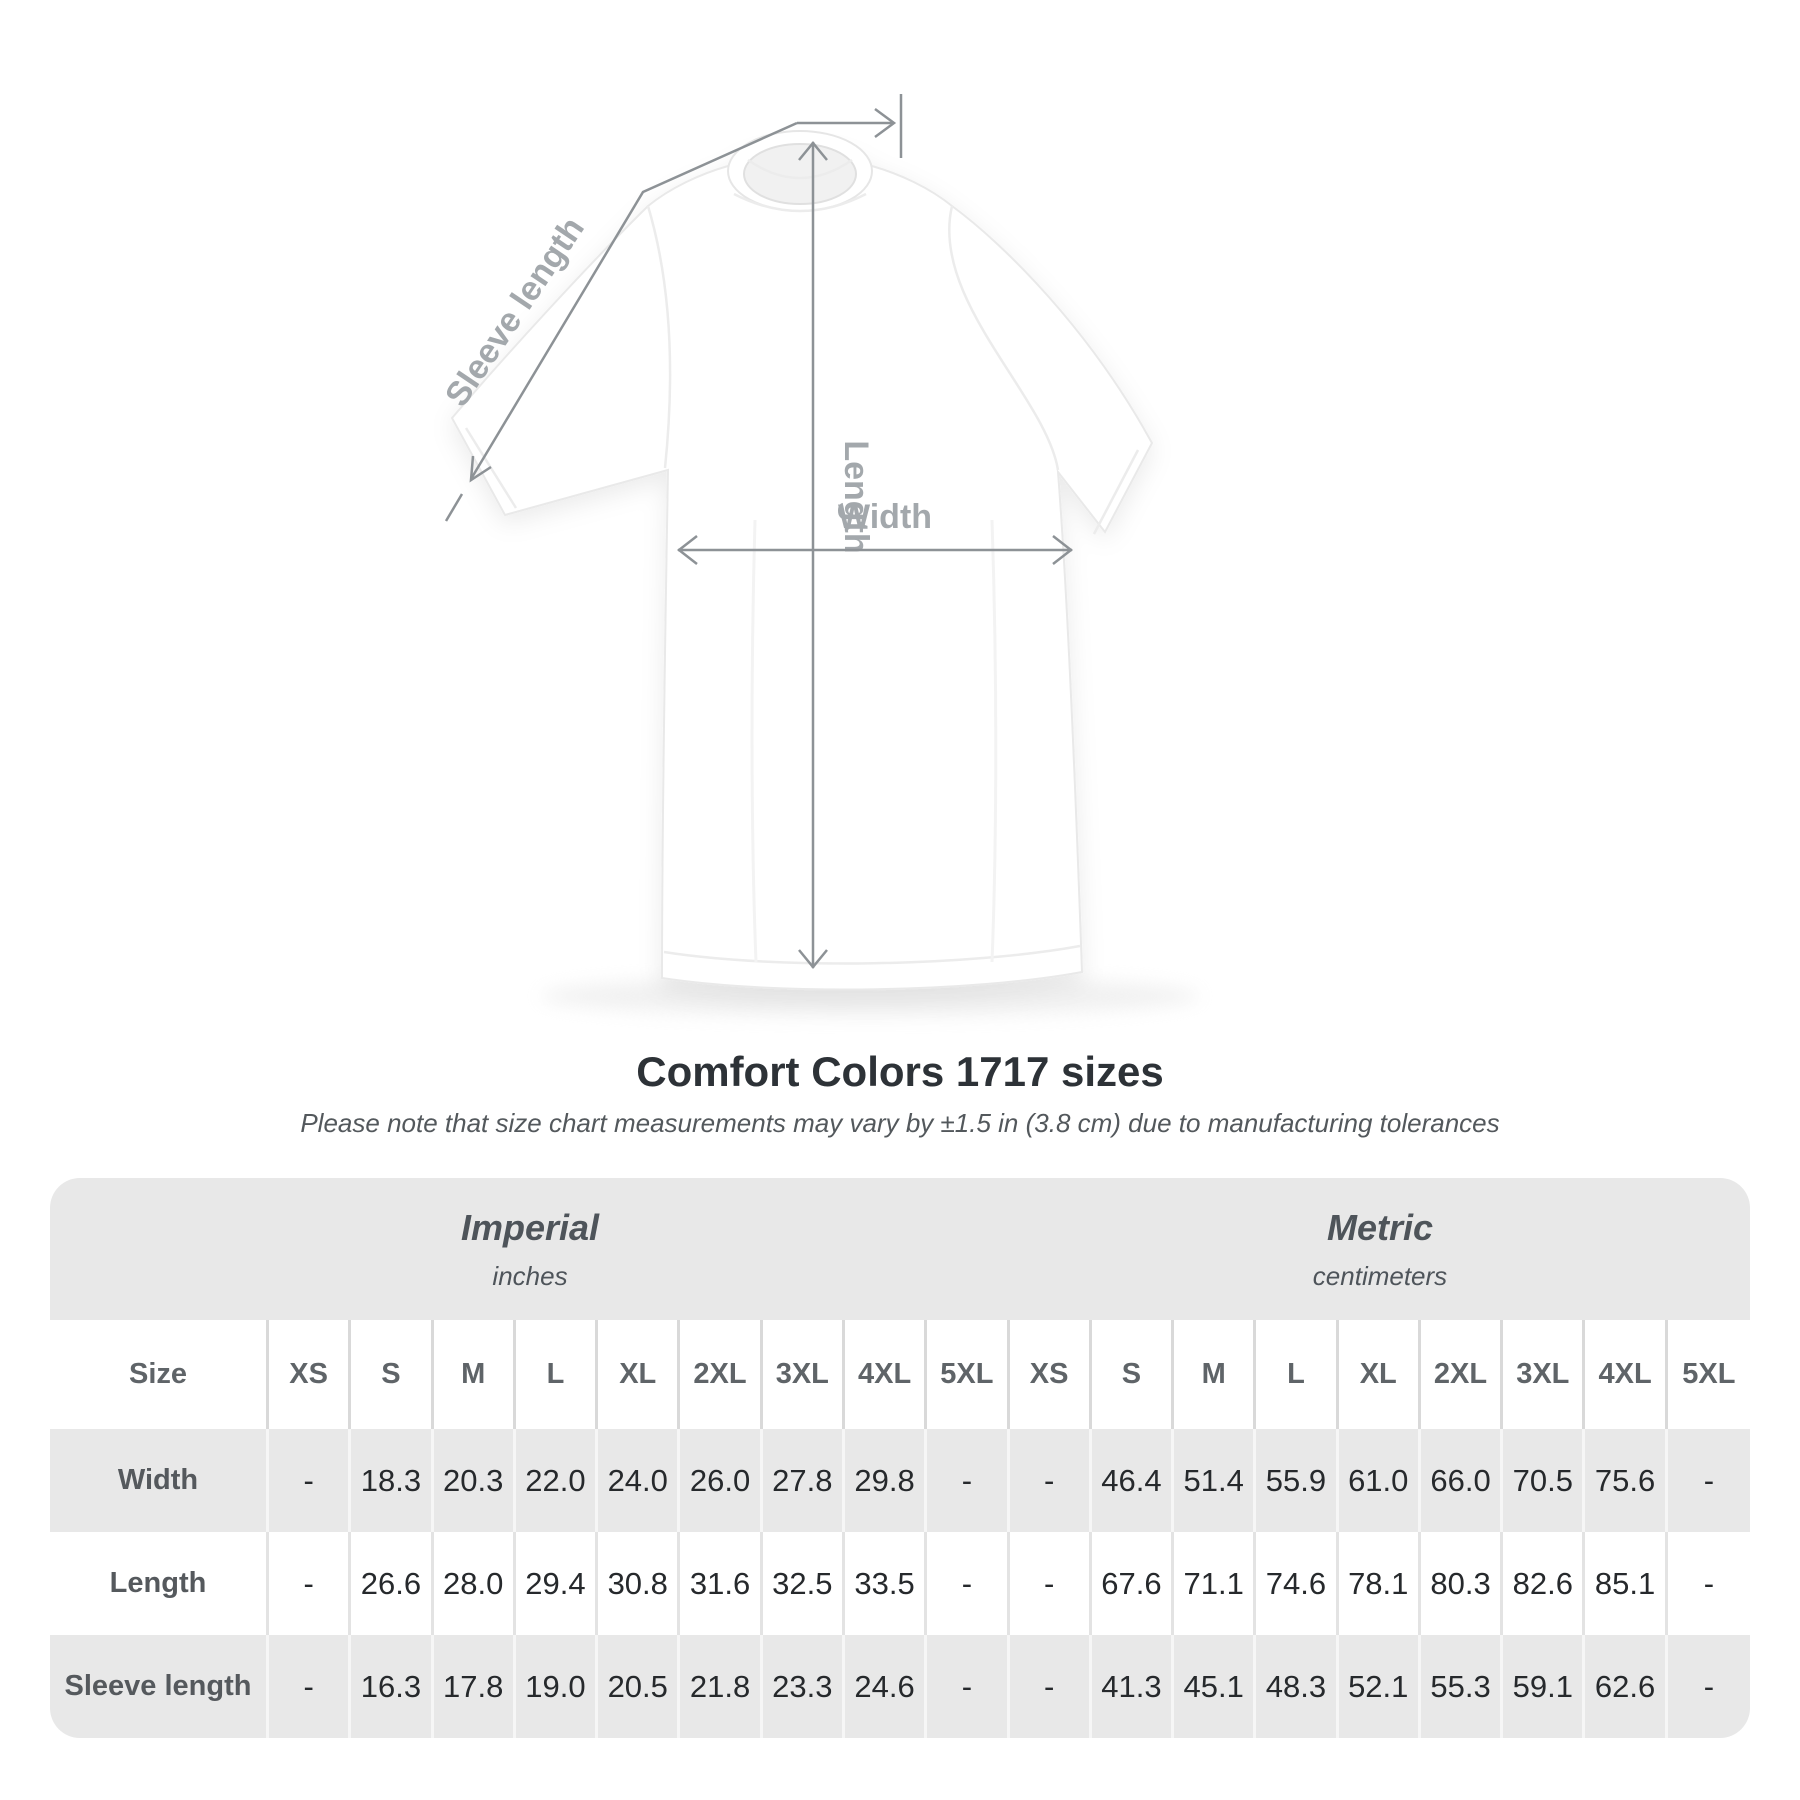  What do you see at coordinates (804, 1480) in the screenshot?
I see `width-imperial-3xl: 27.8` at bounding box center [804, 1480].